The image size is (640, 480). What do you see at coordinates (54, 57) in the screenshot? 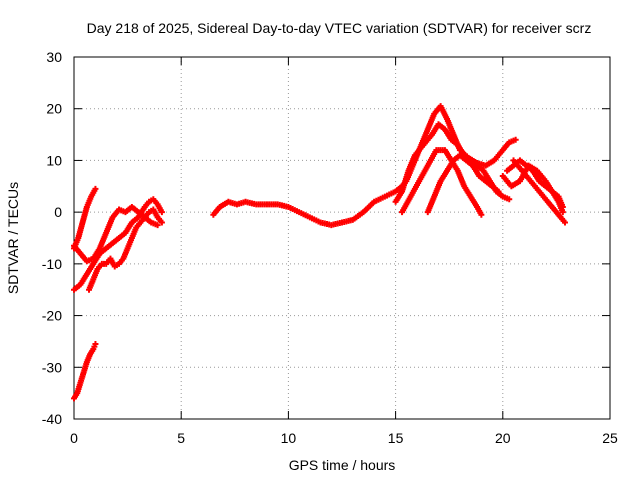
I see `y-tick-label: 30` at bounding box center [54, 57].